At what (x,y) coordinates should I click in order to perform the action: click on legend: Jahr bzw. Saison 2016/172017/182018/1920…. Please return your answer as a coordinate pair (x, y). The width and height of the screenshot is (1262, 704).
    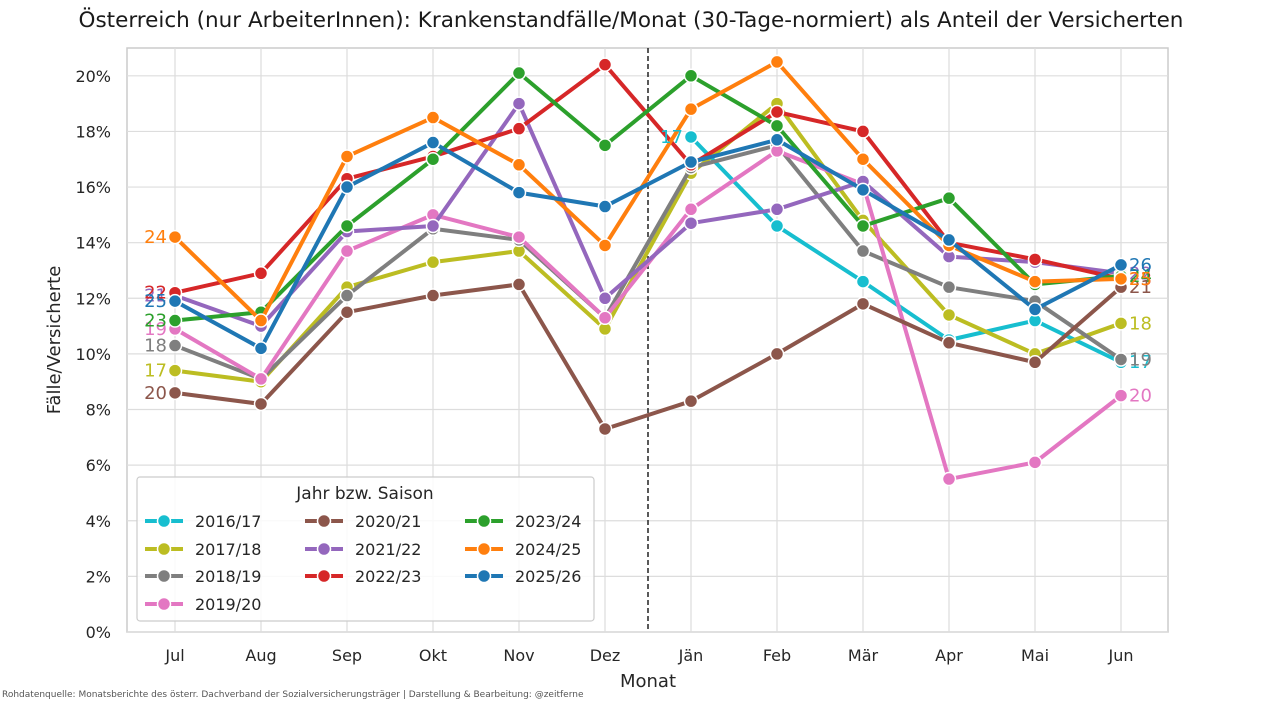
    Looking at the image, I should click on (365, 549).